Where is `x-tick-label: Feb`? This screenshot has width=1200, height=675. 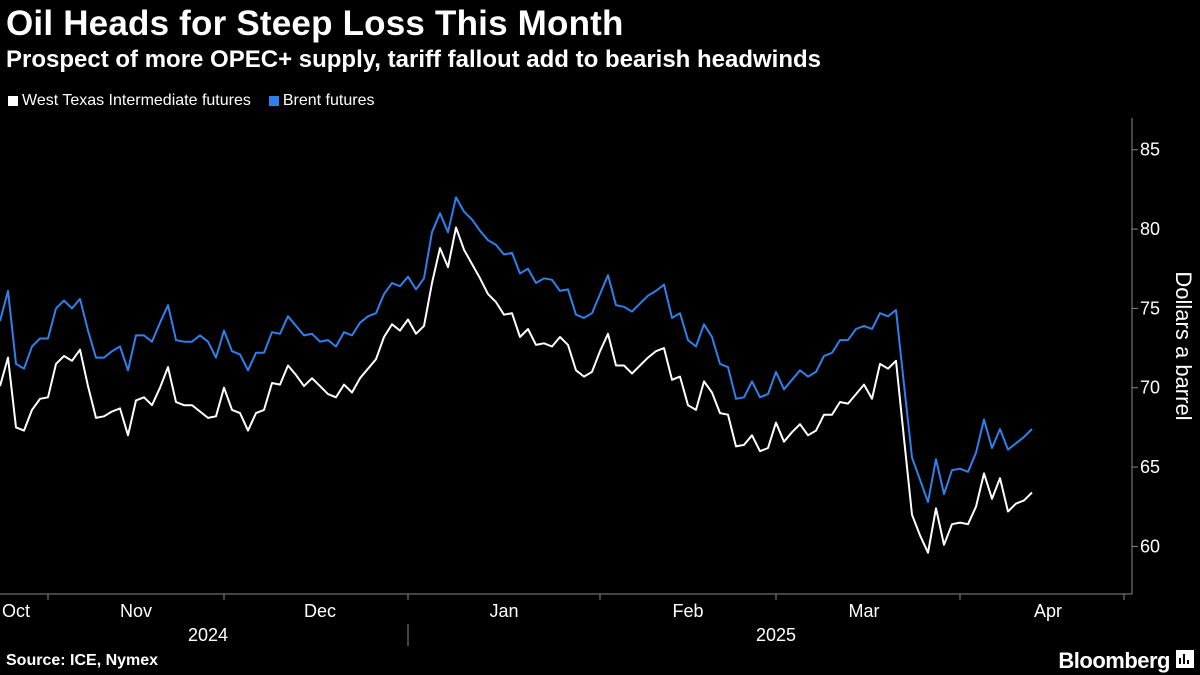 x-tick-label: Feb is located at coordinates (687, 611).